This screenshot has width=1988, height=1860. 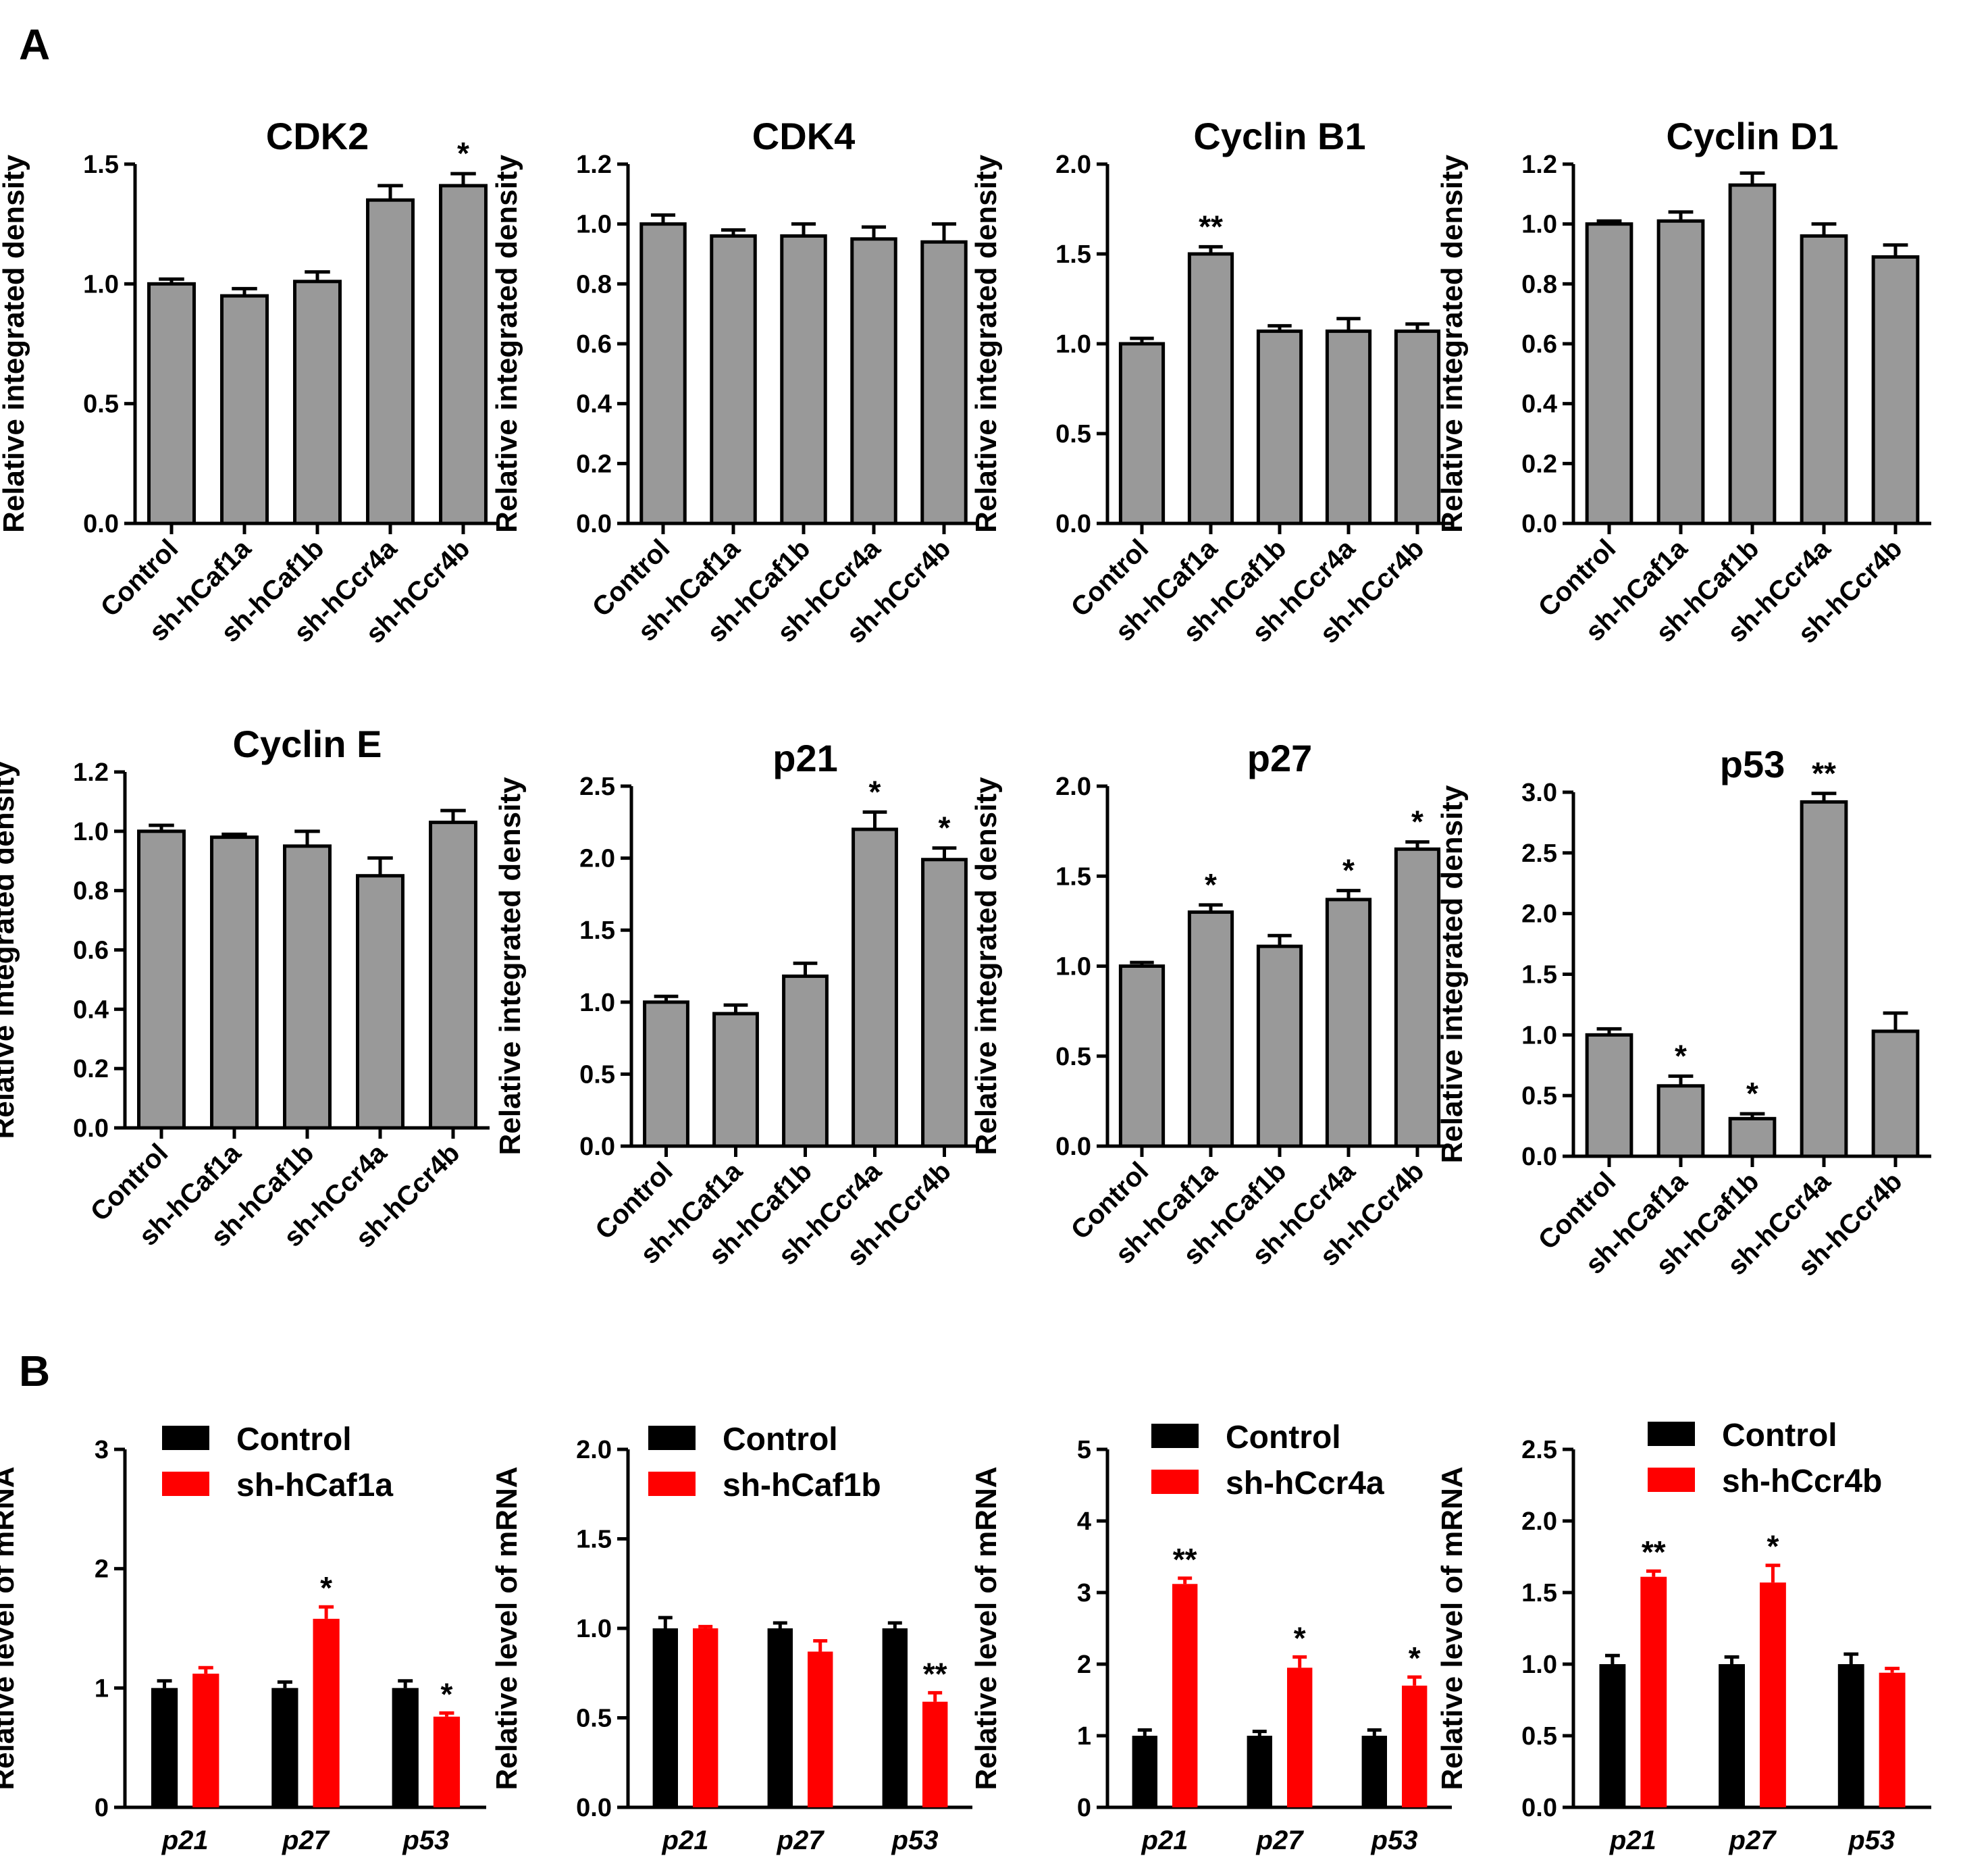 I want to click on chart-title: Cyclin E, so click(x=307, y=744).